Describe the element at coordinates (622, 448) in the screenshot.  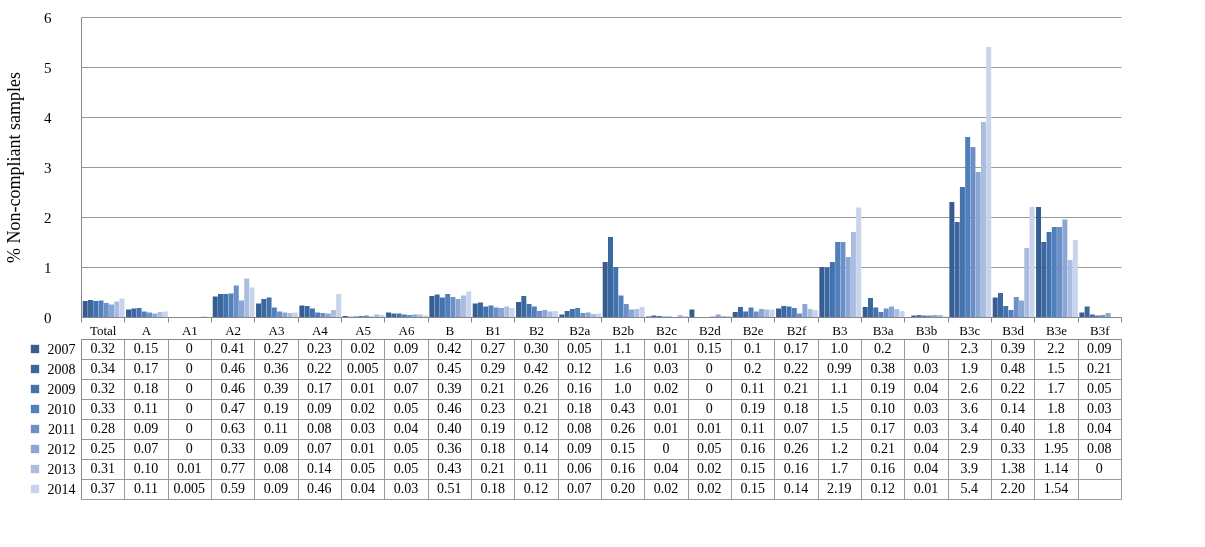
I see `data-label: 0.15` at that location.